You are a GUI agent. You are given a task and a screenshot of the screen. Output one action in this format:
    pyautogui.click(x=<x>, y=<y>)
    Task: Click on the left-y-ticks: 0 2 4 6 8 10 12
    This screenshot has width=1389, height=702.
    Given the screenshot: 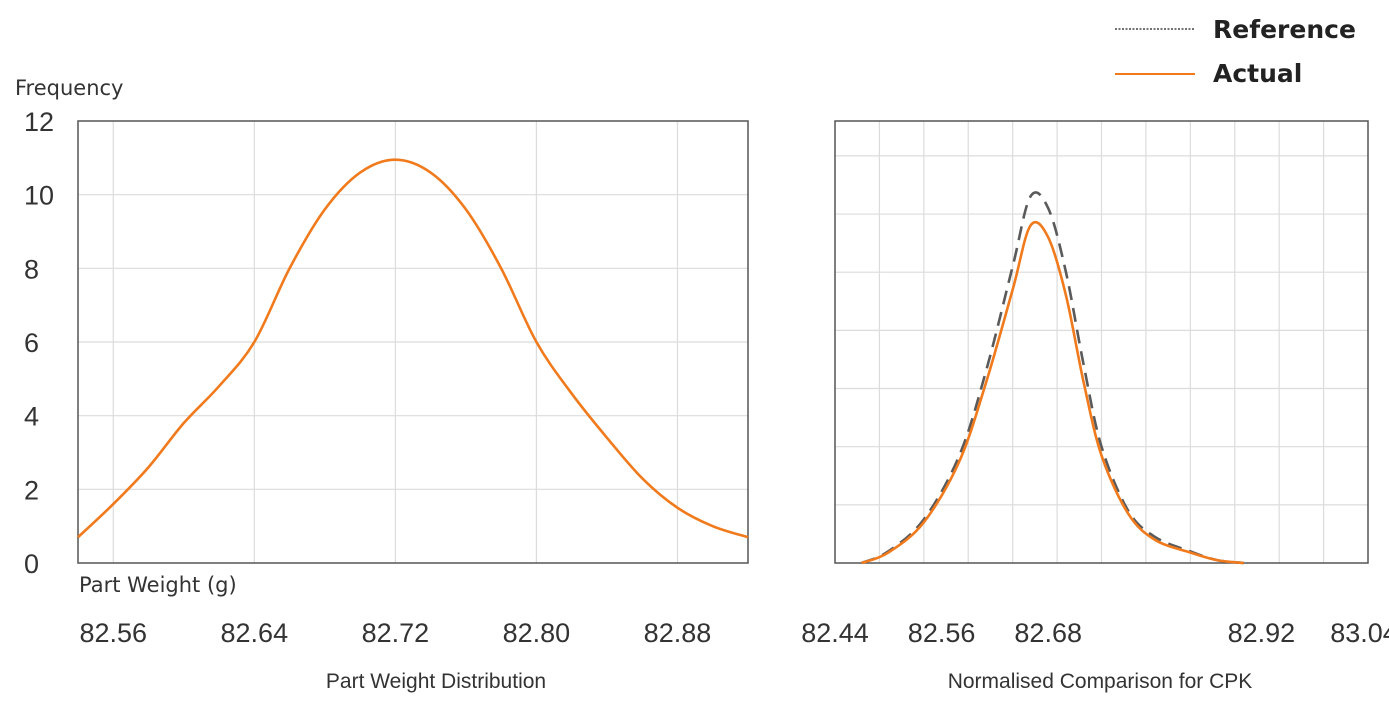 What is the action you would take?
    pyautogui.click(x=39, y=343)
    